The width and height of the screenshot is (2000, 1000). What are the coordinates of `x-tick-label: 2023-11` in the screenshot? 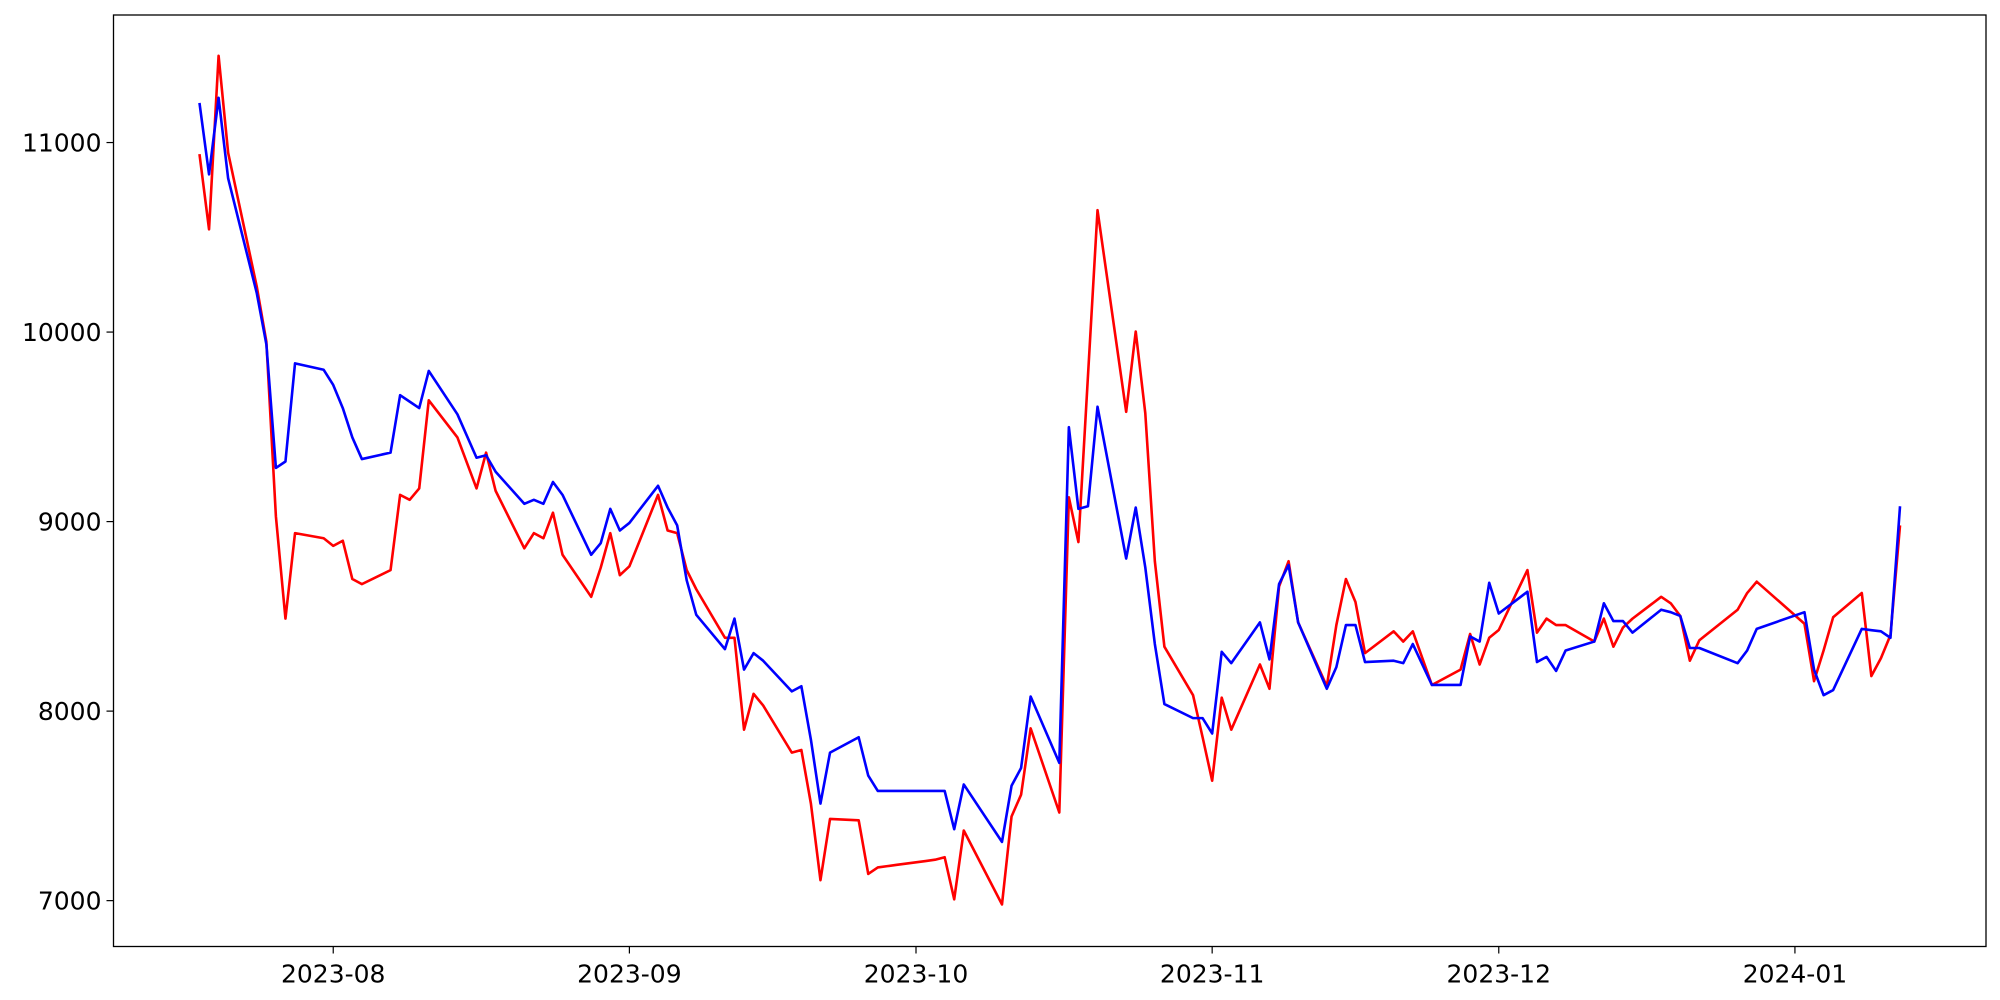 It's located at (1212, 974).